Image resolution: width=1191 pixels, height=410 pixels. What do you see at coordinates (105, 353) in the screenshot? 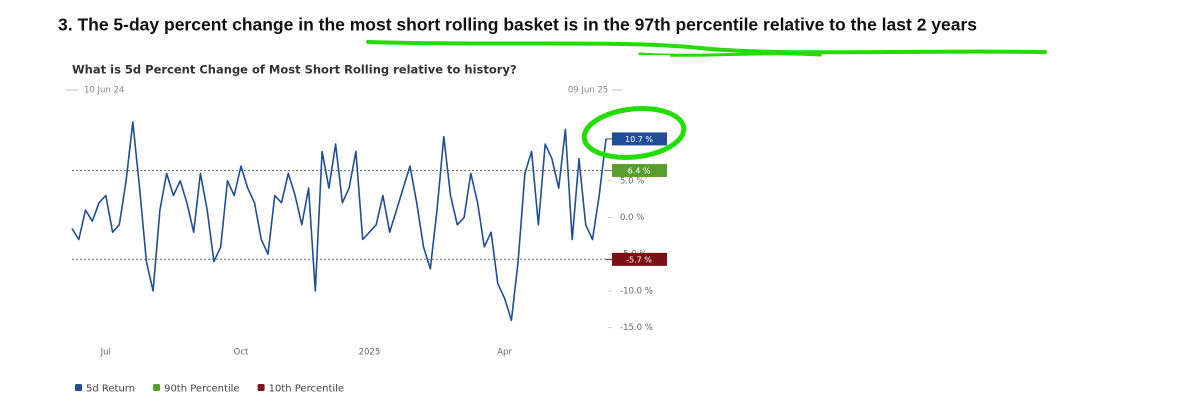
I see `x-tick-label: Jul` at bounding box center [105, 353].